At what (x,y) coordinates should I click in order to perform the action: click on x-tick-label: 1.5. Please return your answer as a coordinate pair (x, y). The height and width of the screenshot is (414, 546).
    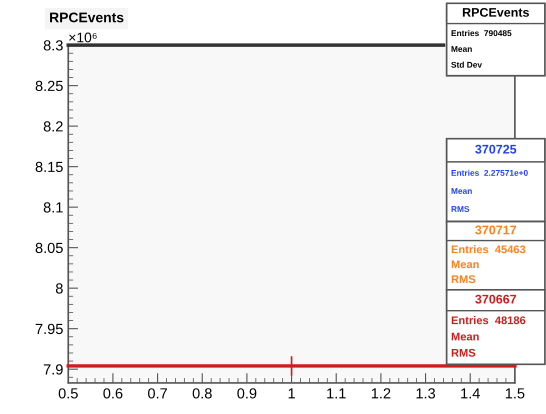
    Looking at the image, I should click on (515, 393).